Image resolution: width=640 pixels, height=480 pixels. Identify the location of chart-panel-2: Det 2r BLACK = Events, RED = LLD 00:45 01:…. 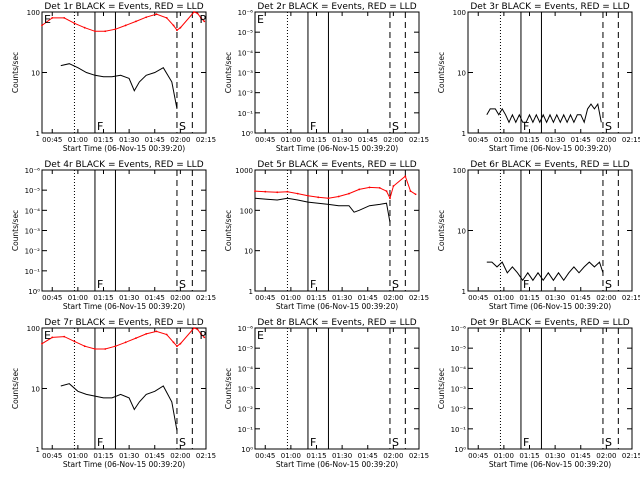
(326, 77).